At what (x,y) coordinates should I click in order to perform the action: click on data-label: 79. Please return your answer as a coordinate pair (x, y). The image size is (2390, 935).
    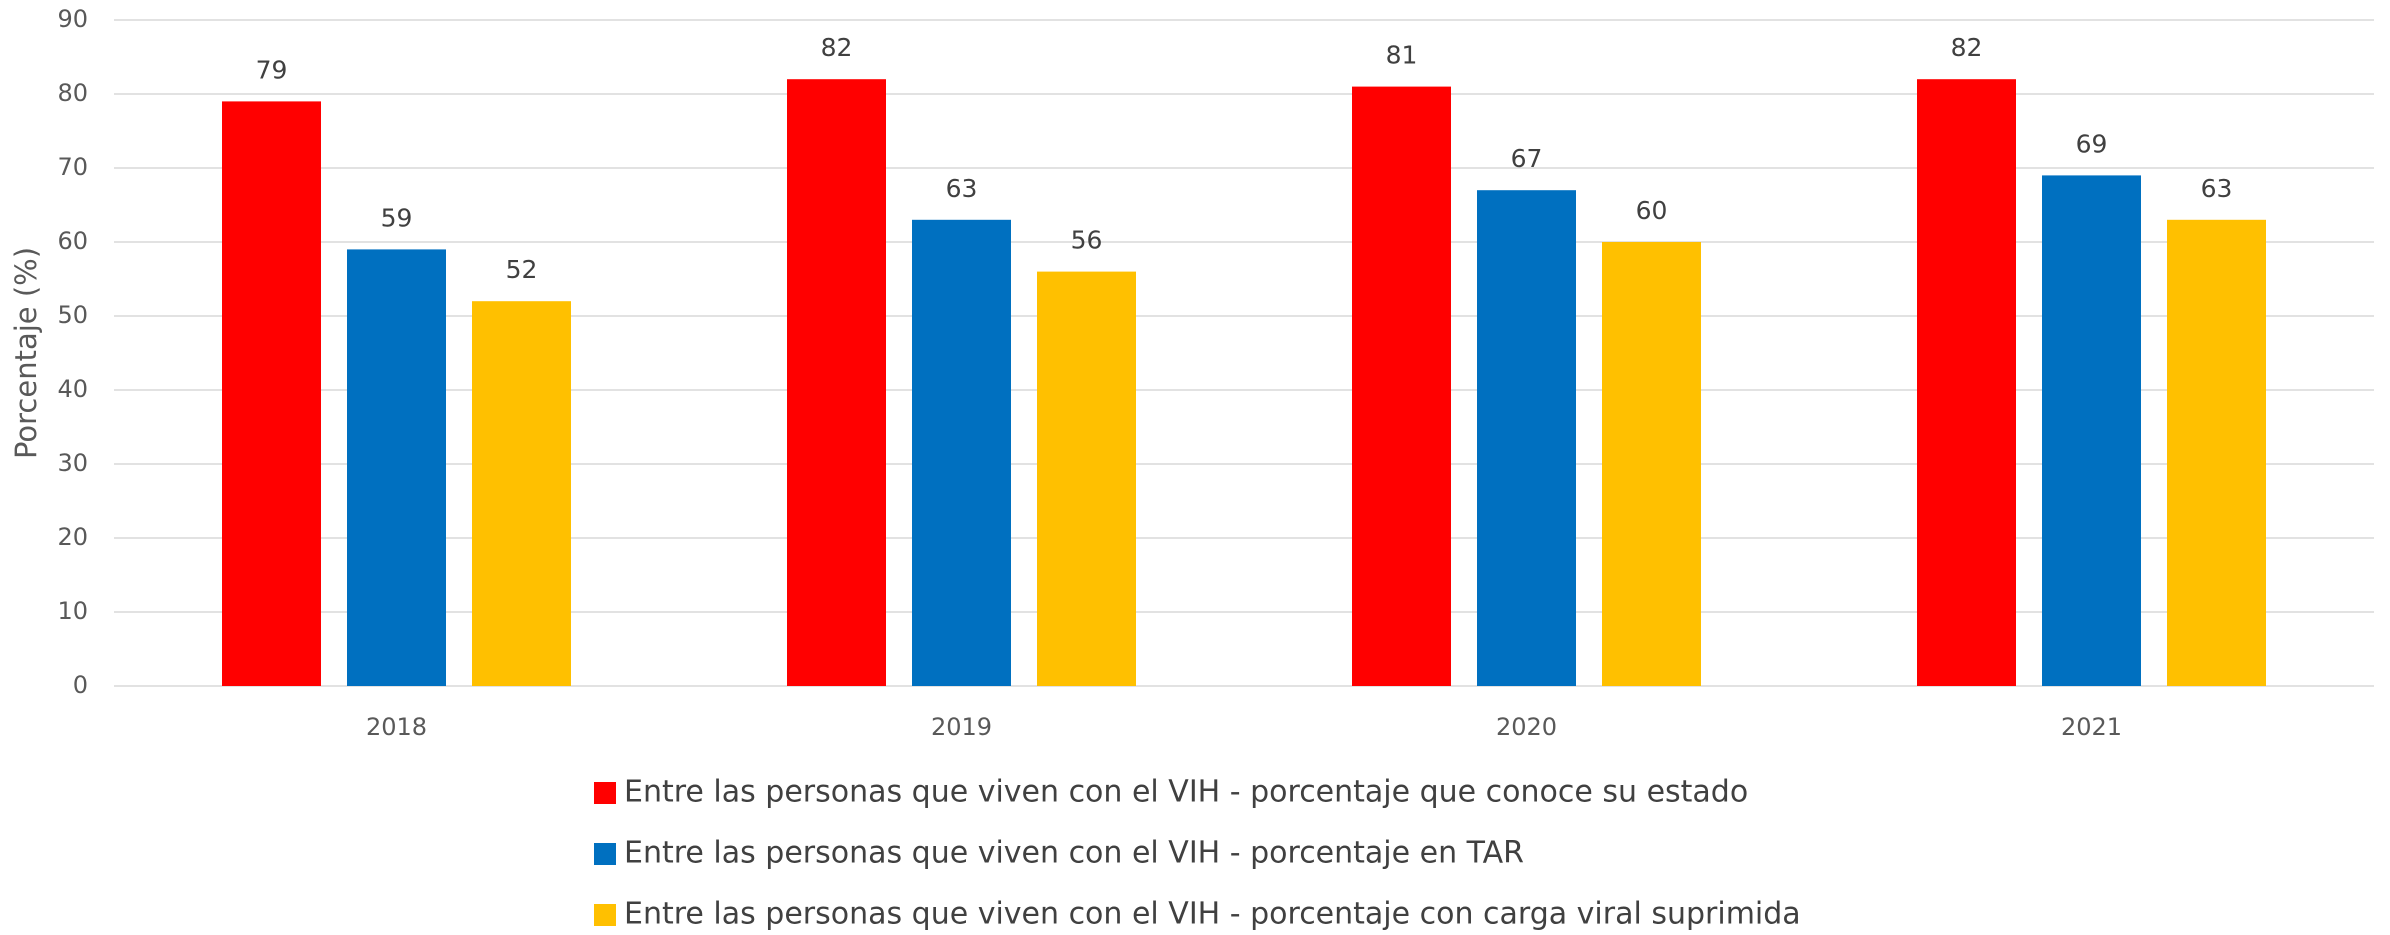
    Looking at the image, I should click on (272, 69).